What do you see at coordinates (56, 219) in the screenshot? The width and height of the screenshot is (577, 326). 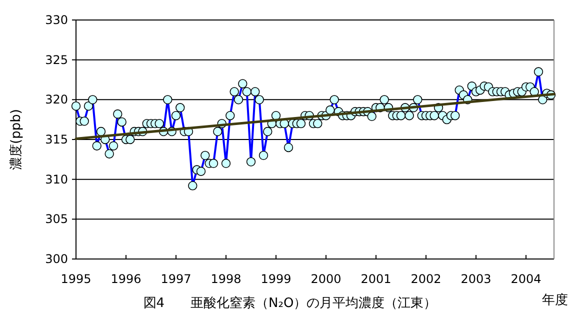 I see `y-tick-label: 305` at bounding box center [56, 219].